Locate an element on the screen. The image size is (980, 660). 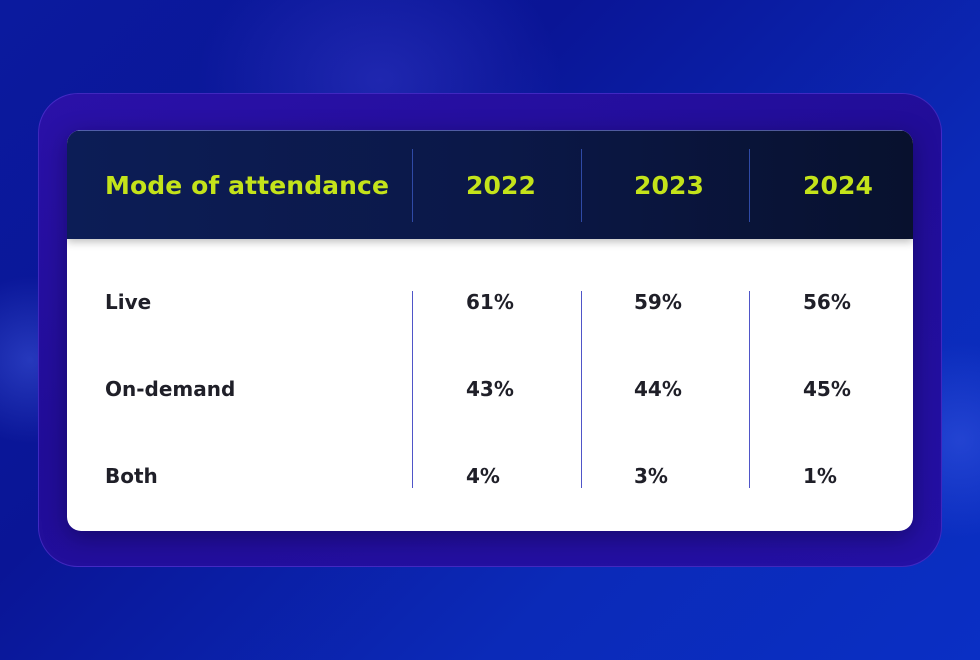
row-label-both: Both is located at coordinates (131, 476).